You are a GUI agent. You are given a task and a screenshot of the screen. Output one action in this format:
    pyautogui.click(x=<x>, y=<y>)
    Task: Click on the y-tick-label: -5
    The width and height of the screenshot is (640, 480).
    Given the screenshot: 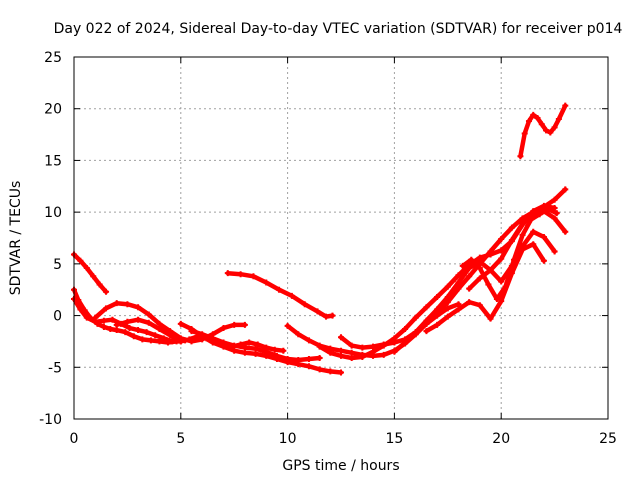 What is the action you would take?
    pyautogui.click(x=55, y=368)
    